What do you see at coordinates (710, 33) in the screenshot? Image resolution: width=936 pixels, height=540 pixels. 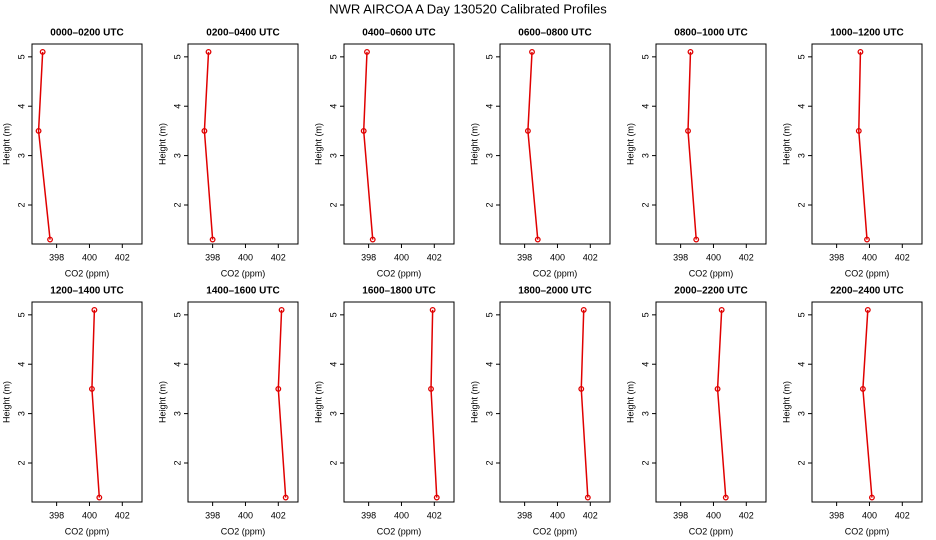 I see `panel-title: 0800–1000 UTC` at bounding box center [710, 33].